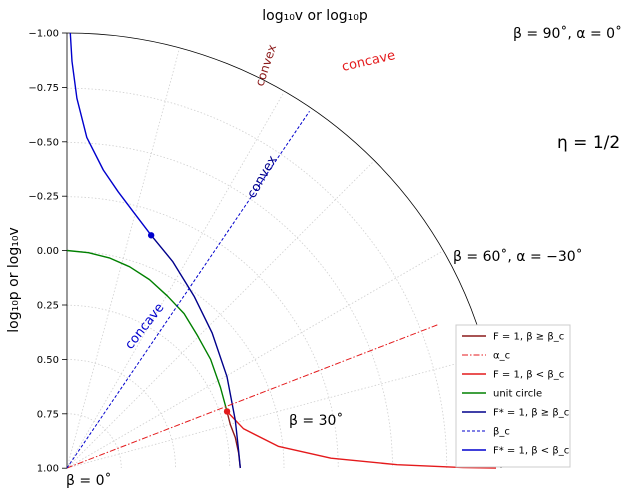 This screenshot has width=623, height=493. I want to click on y-tick-label: −0.25, so click(43, 197).